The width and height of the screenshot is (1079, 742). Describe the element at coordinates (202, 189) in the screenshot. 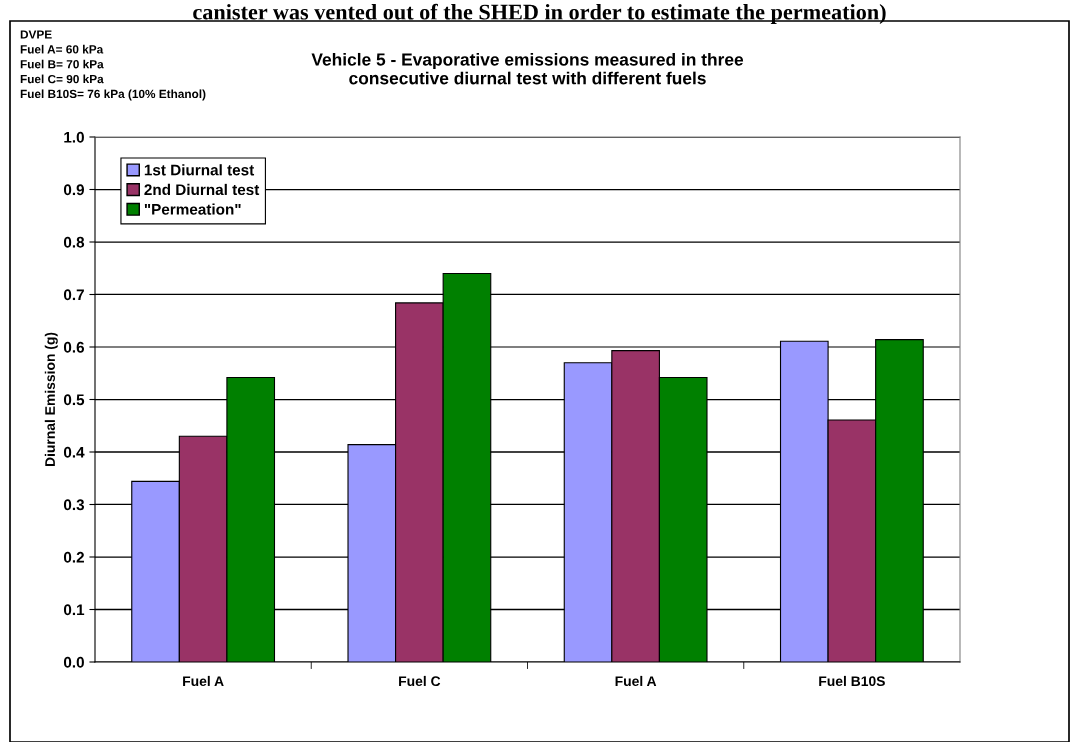

I see `legend-label: 2nd Diurnal test` at that location.